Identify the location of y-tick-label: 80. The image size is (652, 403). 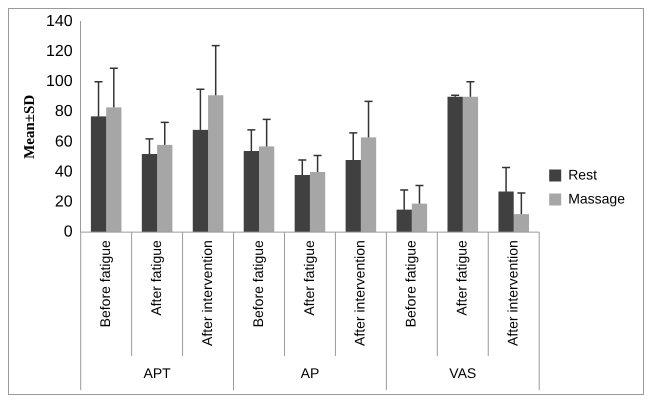
(63, 111).